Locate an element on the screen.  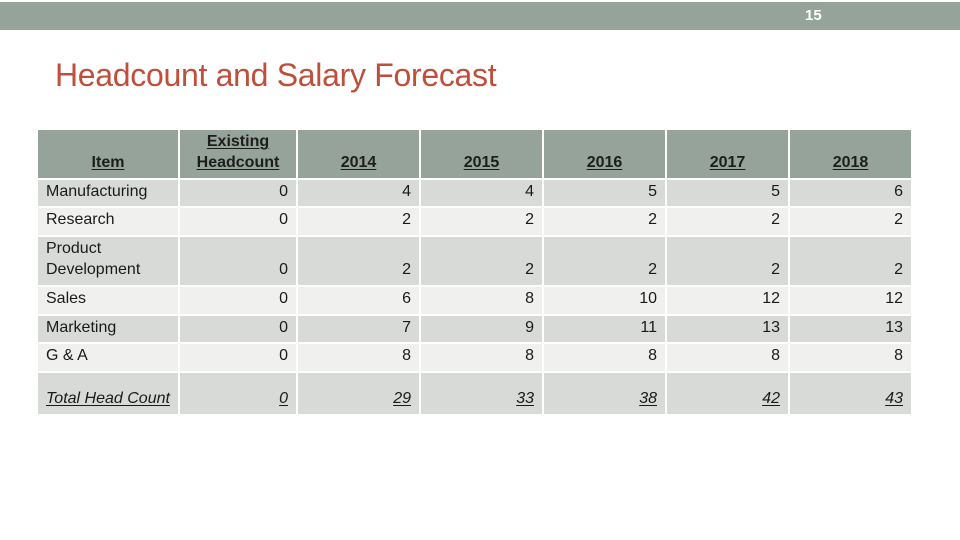
row-label: Manufacturing is located at coordinates (108, 193).